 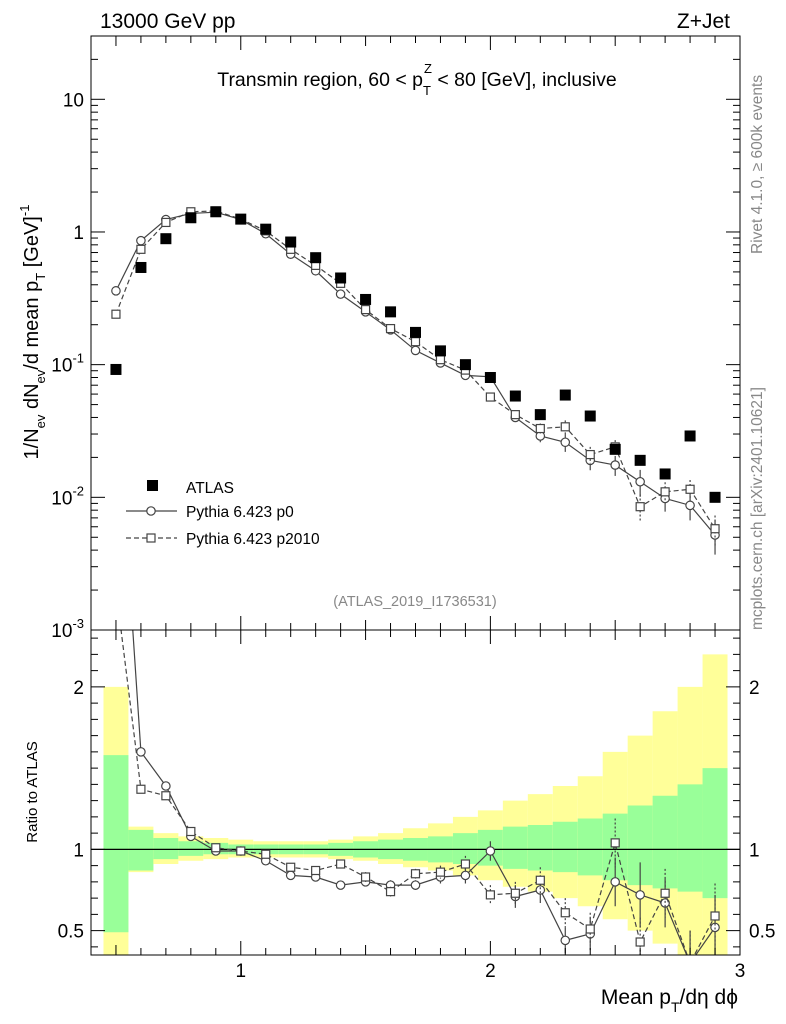 What do you see at coordinates (78, 850) in the screenshot?
I see `ratio-ytick-label-left: 1` at bounding box center [78, 850].